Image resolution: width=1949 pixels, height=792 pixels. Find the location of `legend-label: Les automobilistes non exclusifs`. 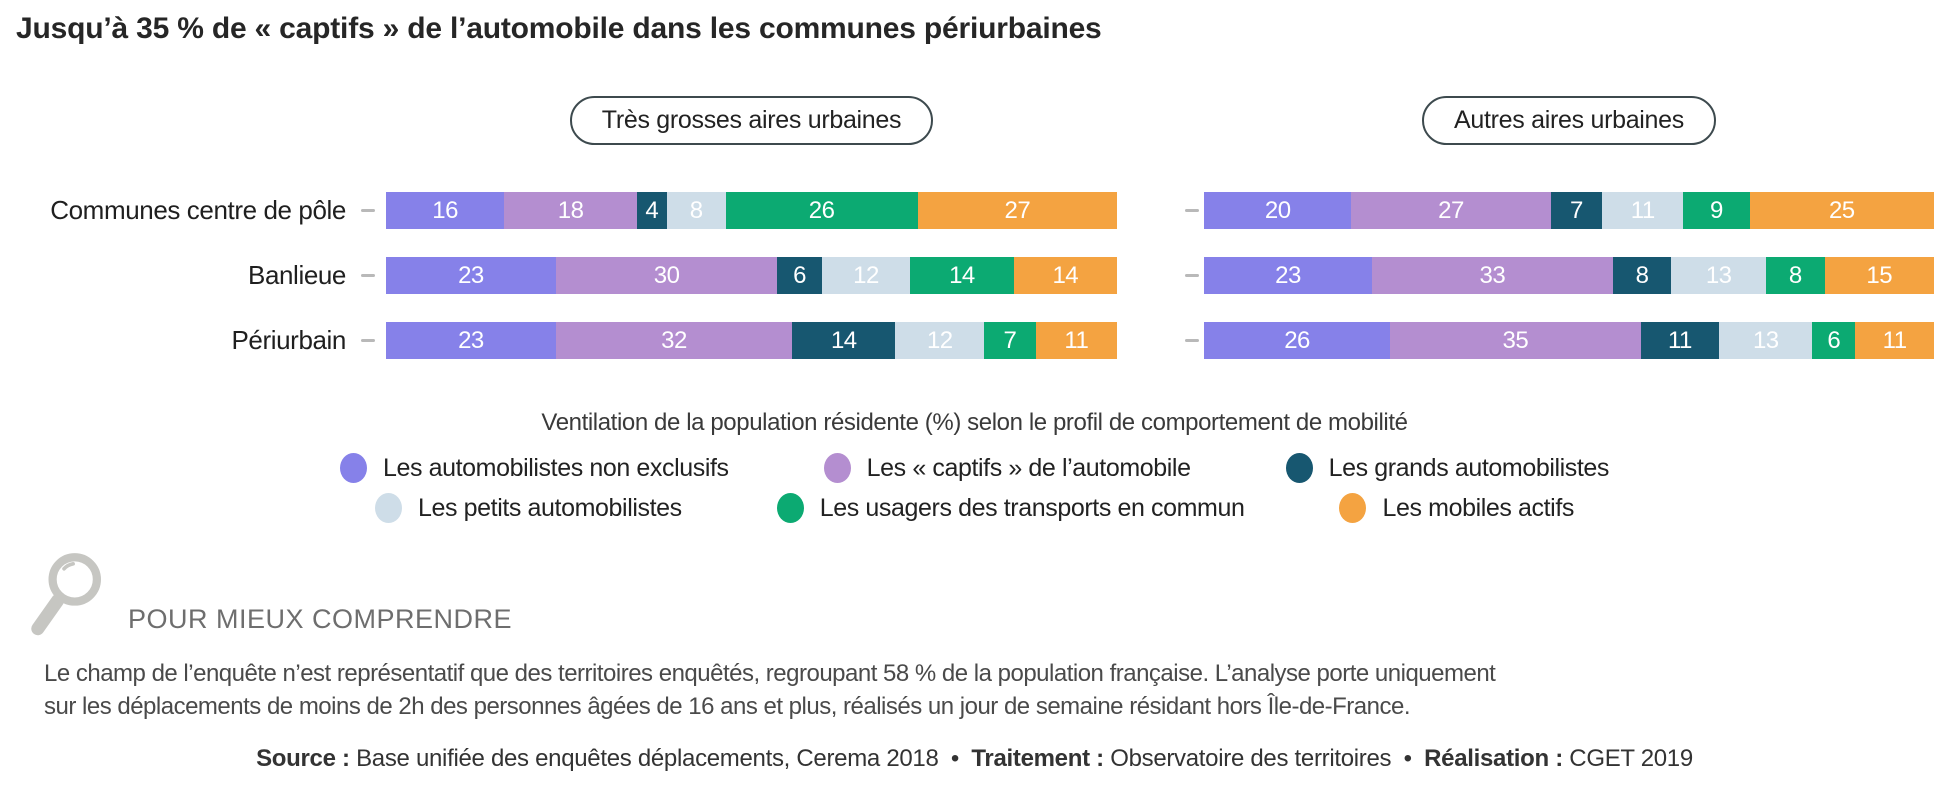

legend-label: Les automobilistes non exclusifs is located at coordinates (555, 467).